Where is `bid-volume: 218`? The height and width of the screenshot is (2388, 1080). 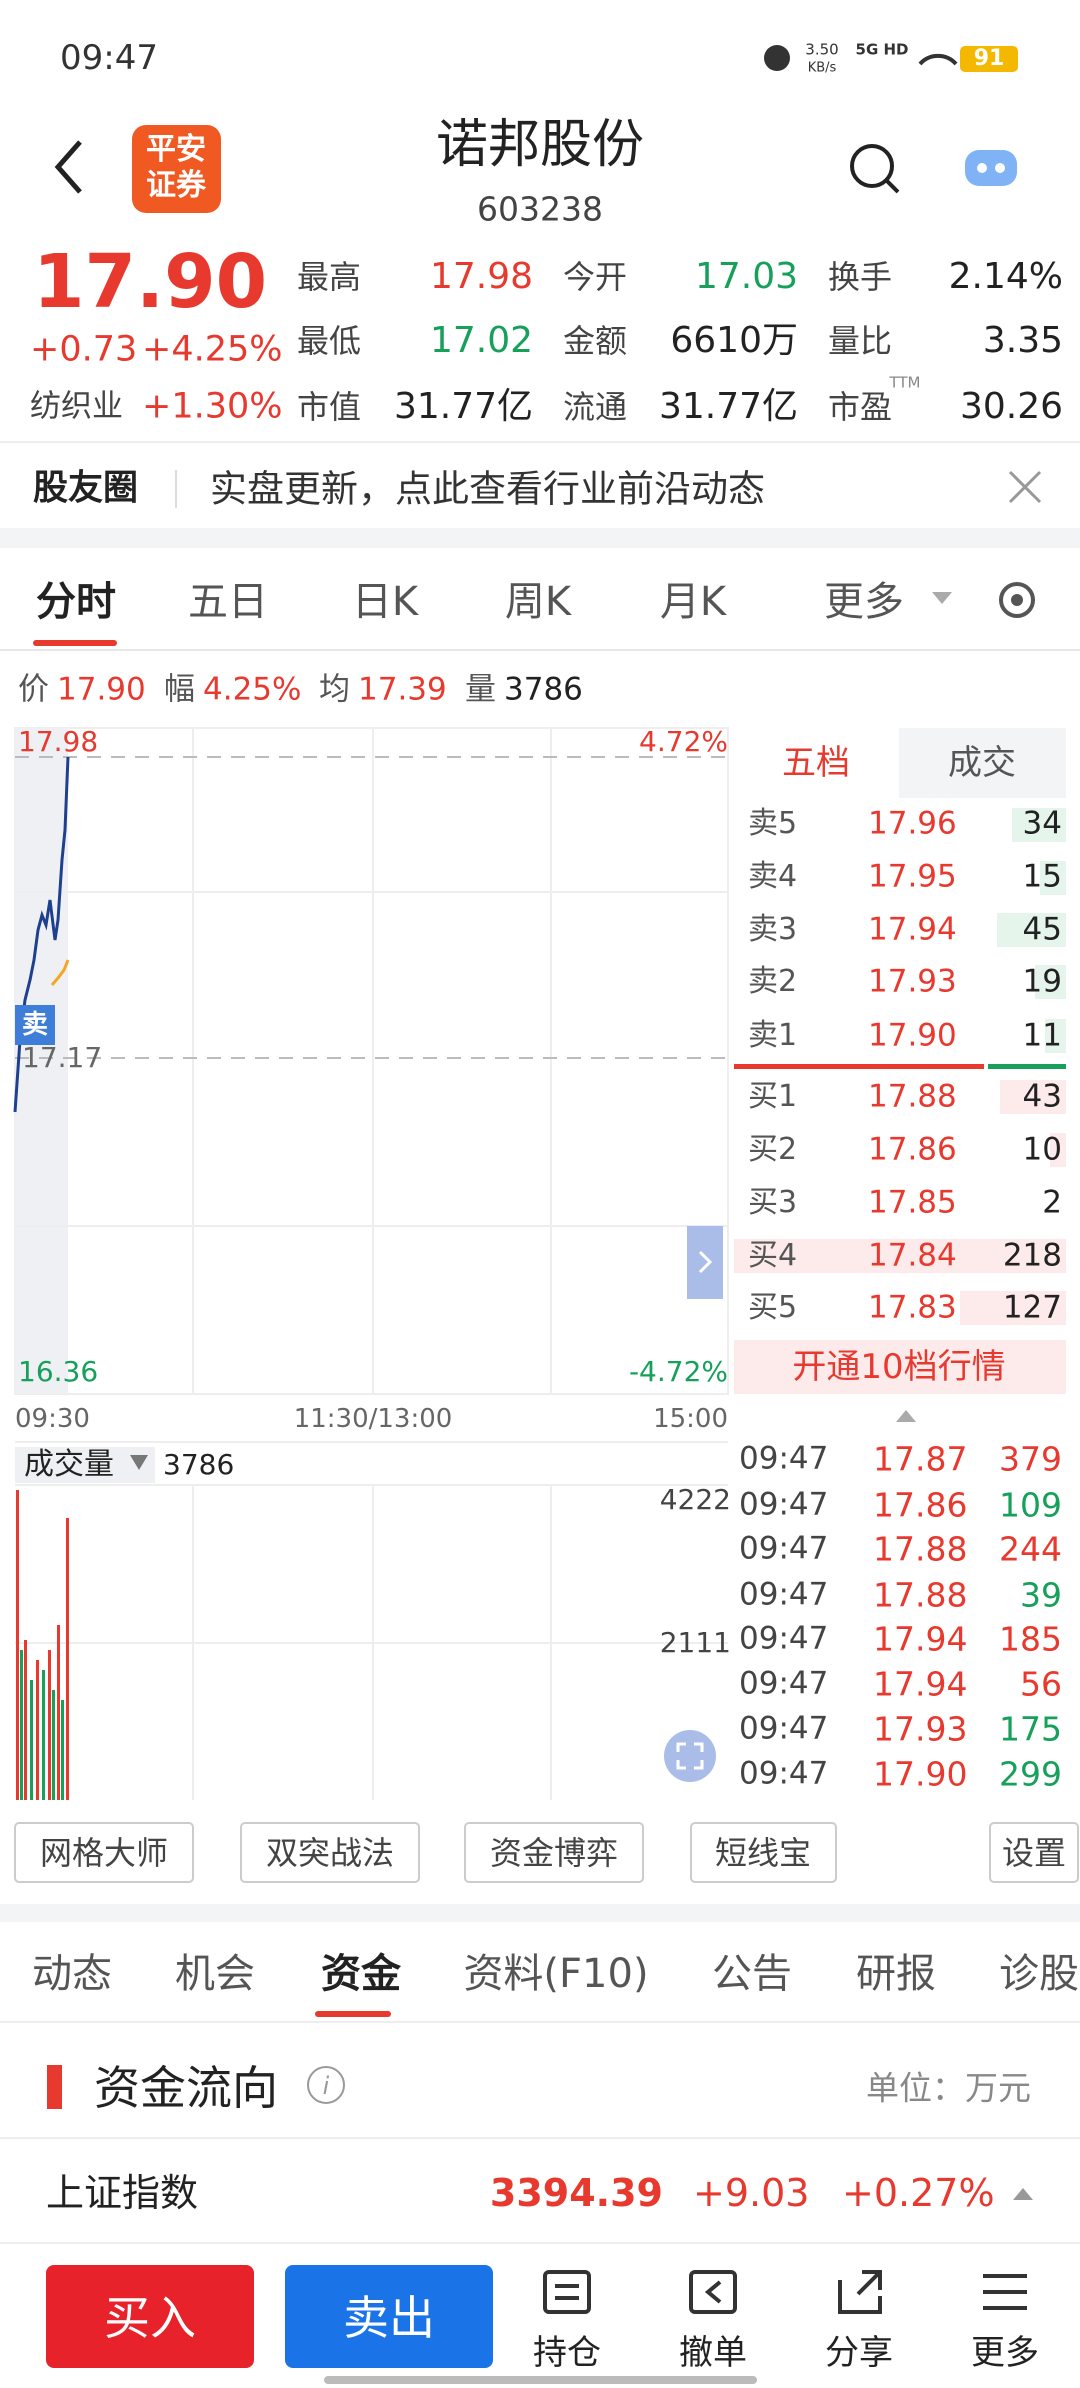 bid-volume: 218 is located at coordinates (1032, 1255).